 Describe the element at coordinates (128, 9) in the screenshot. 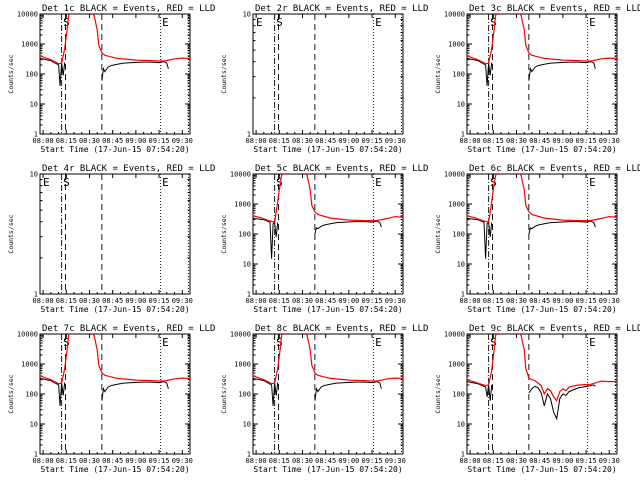

I see `panel-title: Det 1c BLACK = Events, RED = LLD` at that location.